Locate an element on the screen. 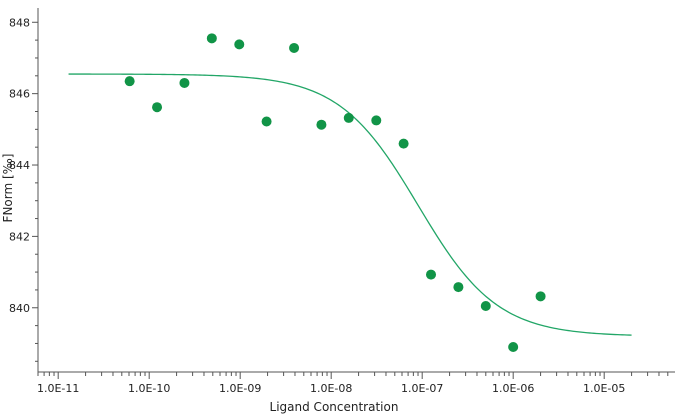 This screenshot has height=415, width=685. x-tick-label: 1.0E-05 is located at coordinates (604, 388).